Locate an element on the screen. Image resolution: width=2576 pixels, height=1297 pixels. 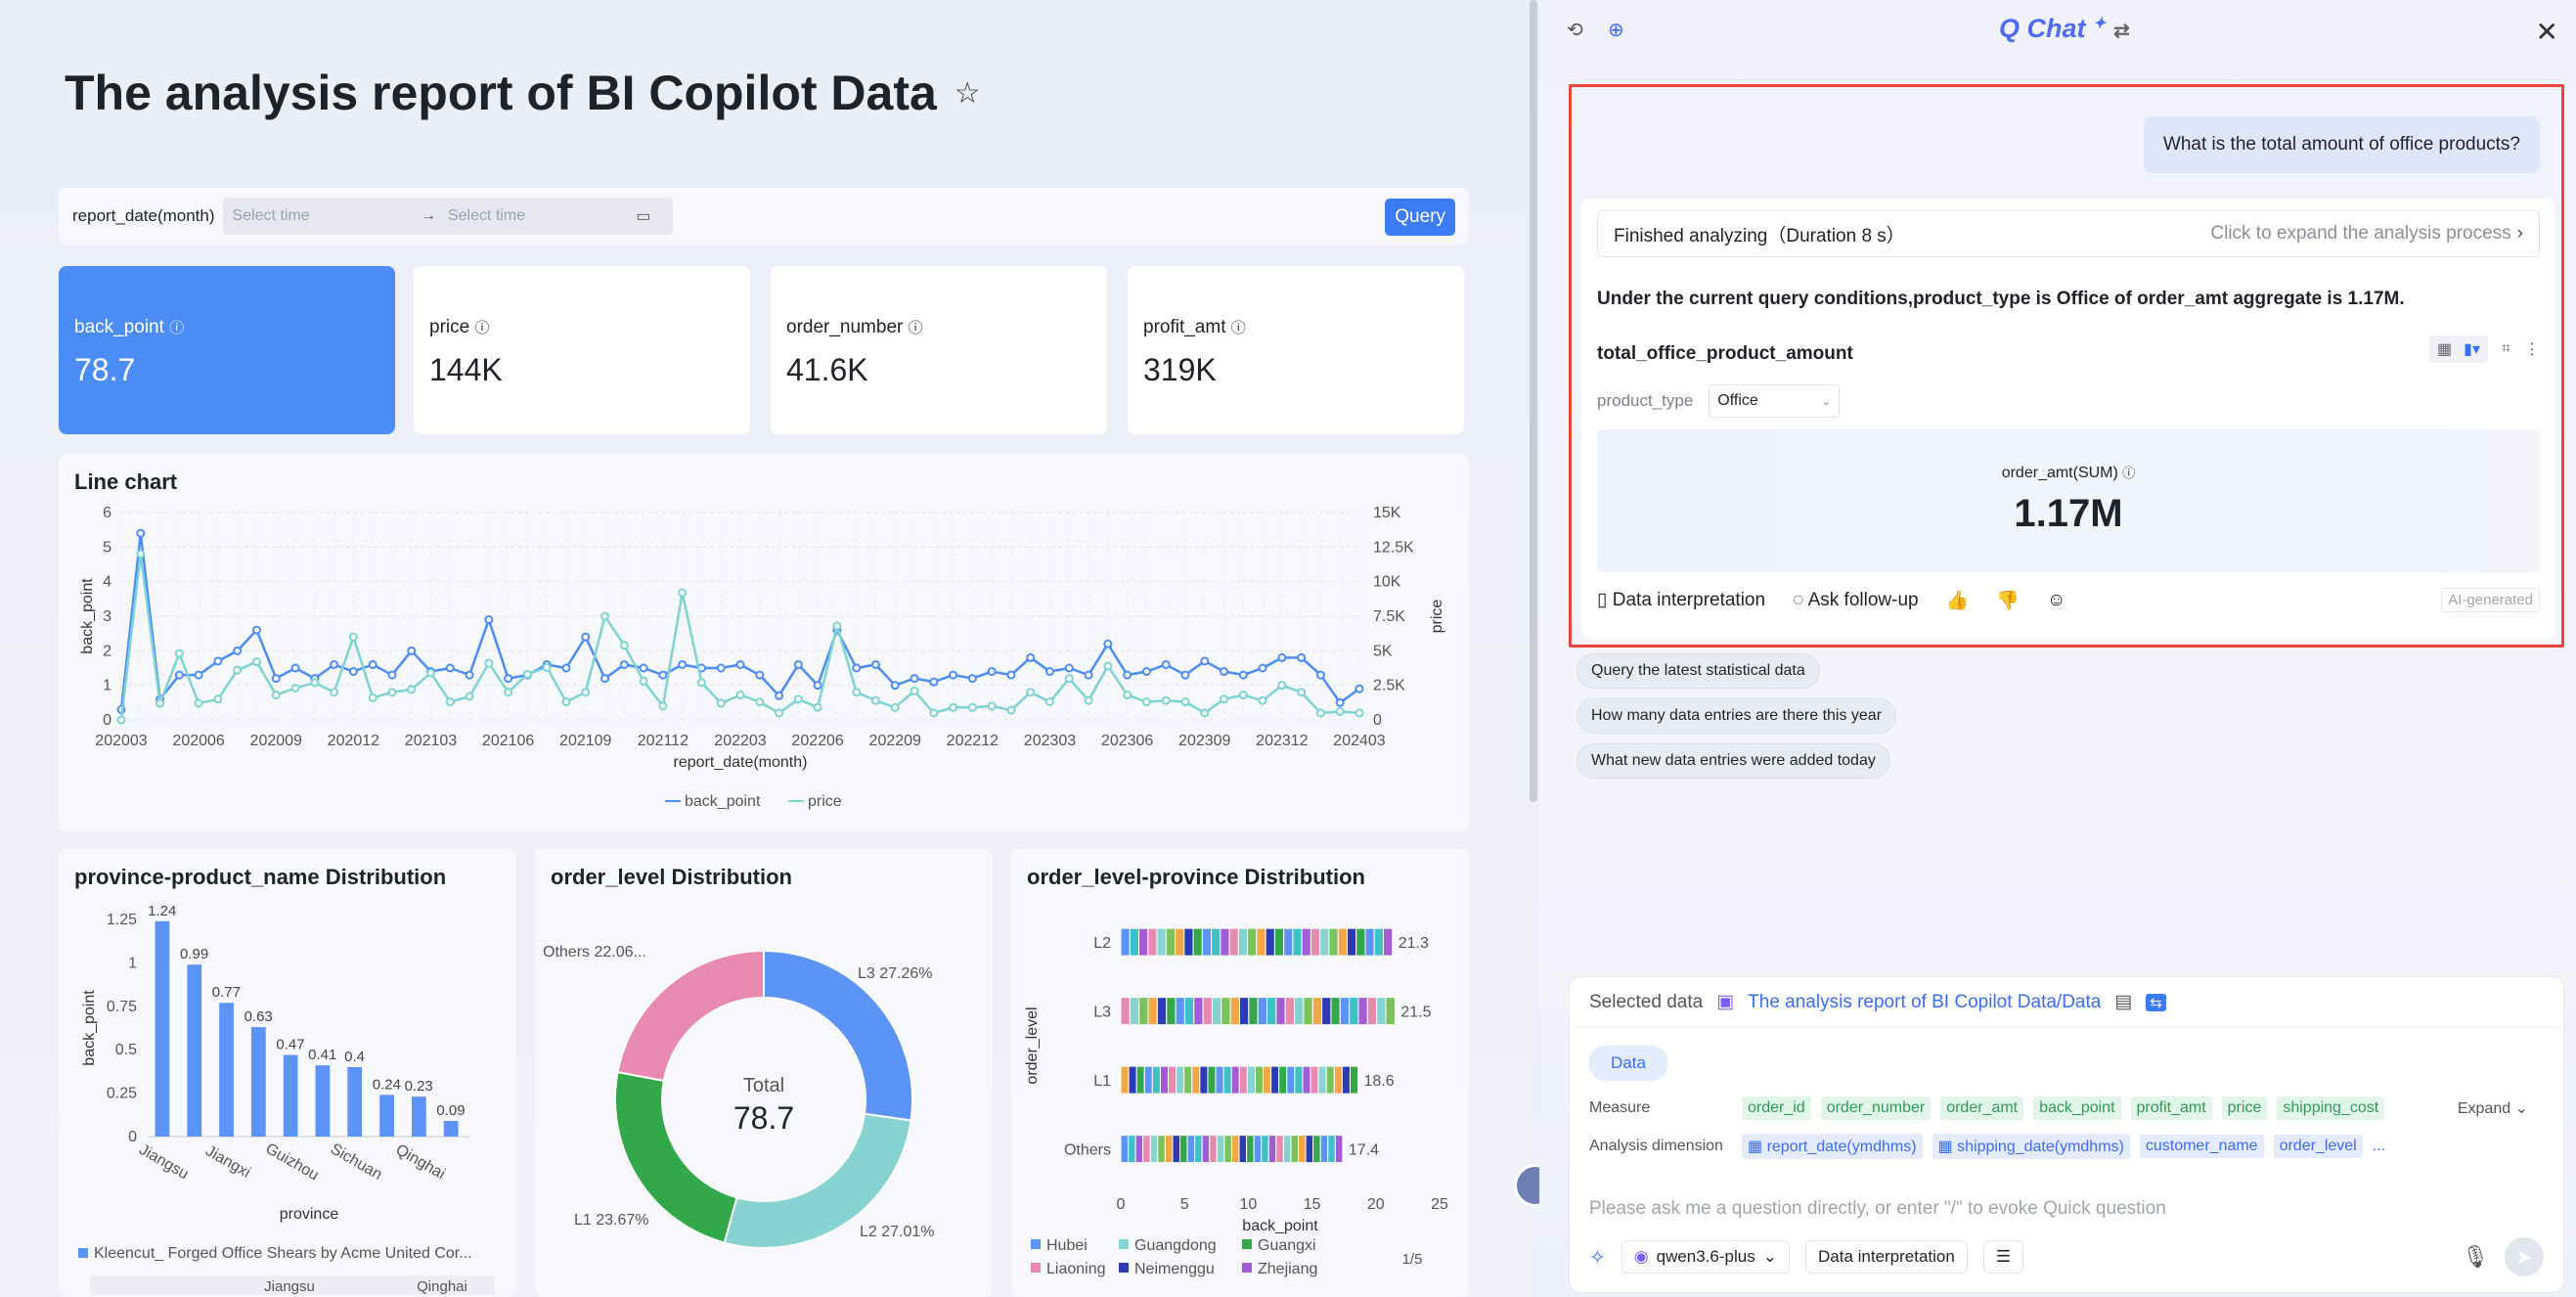
end-date-input: Select time is located at coordinates (486, 215).